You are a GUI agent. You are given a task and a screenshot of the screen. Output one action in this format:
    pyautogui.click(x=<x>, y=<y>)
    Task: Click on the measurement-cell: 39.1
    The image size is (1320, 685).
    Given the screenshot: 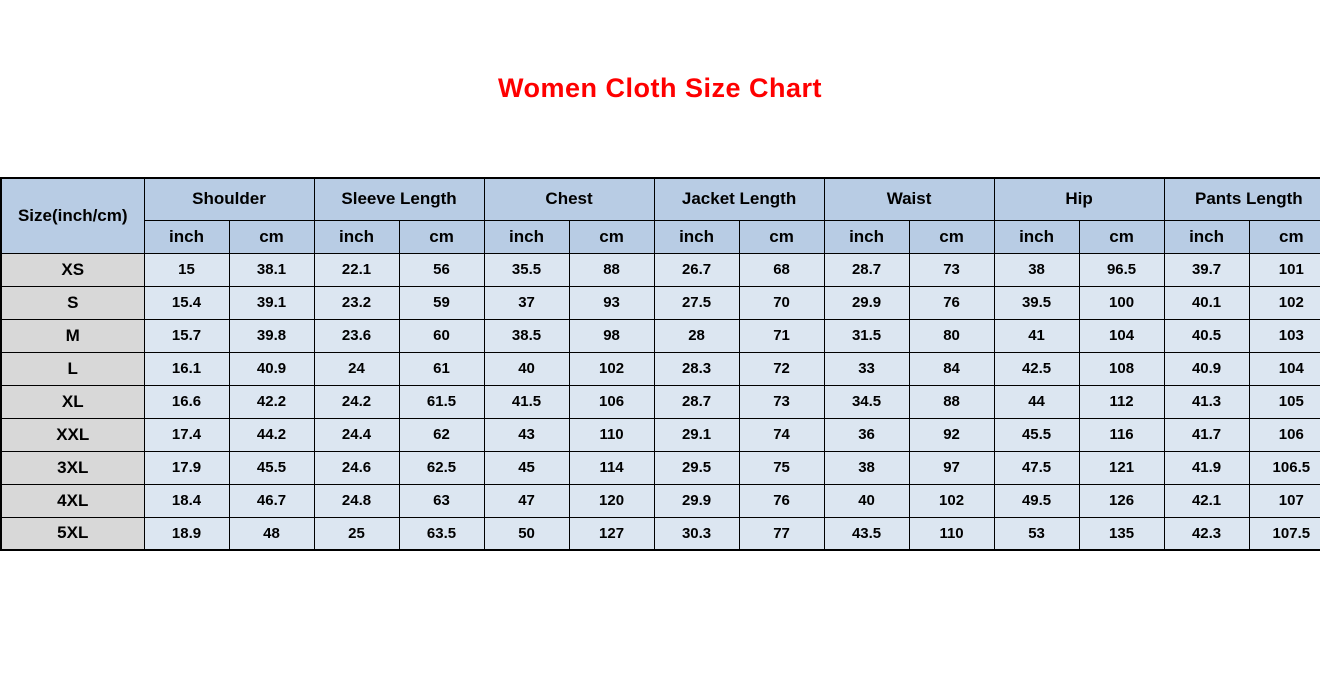 What is the action you would take?
    pyautogui.click(x=271, y=302)
    